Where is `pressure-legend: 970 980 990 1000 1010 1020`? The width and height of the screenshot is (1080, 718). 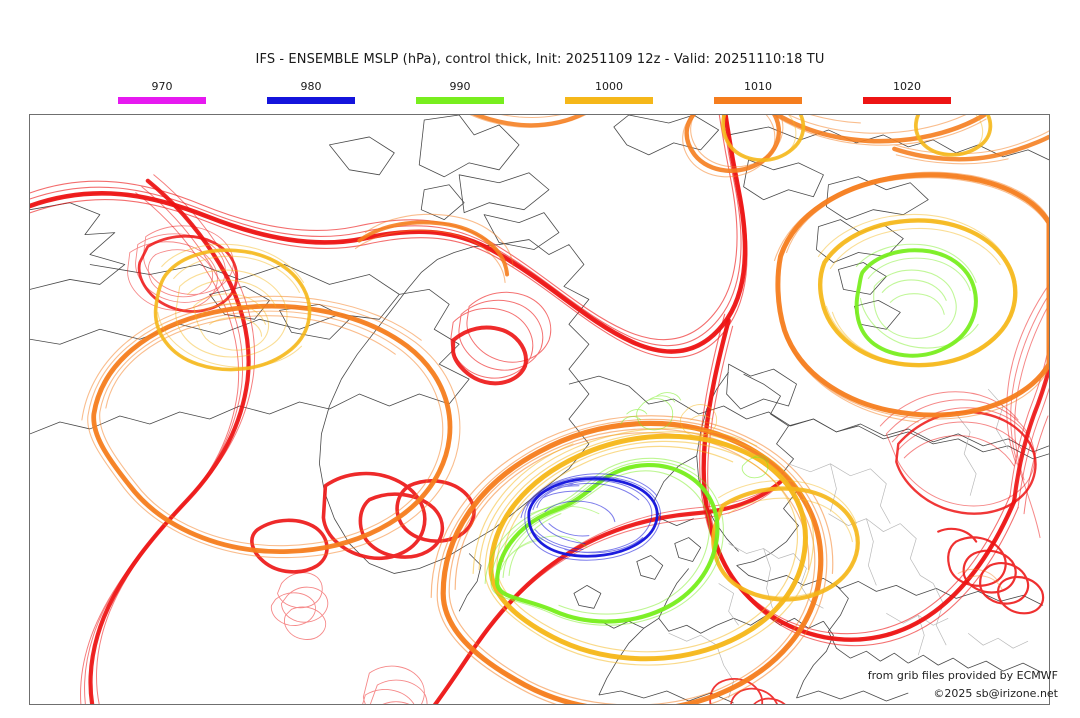
pressure-legend: 970 980 990 1000 1010 1020 is located at coordinates (540, 94).